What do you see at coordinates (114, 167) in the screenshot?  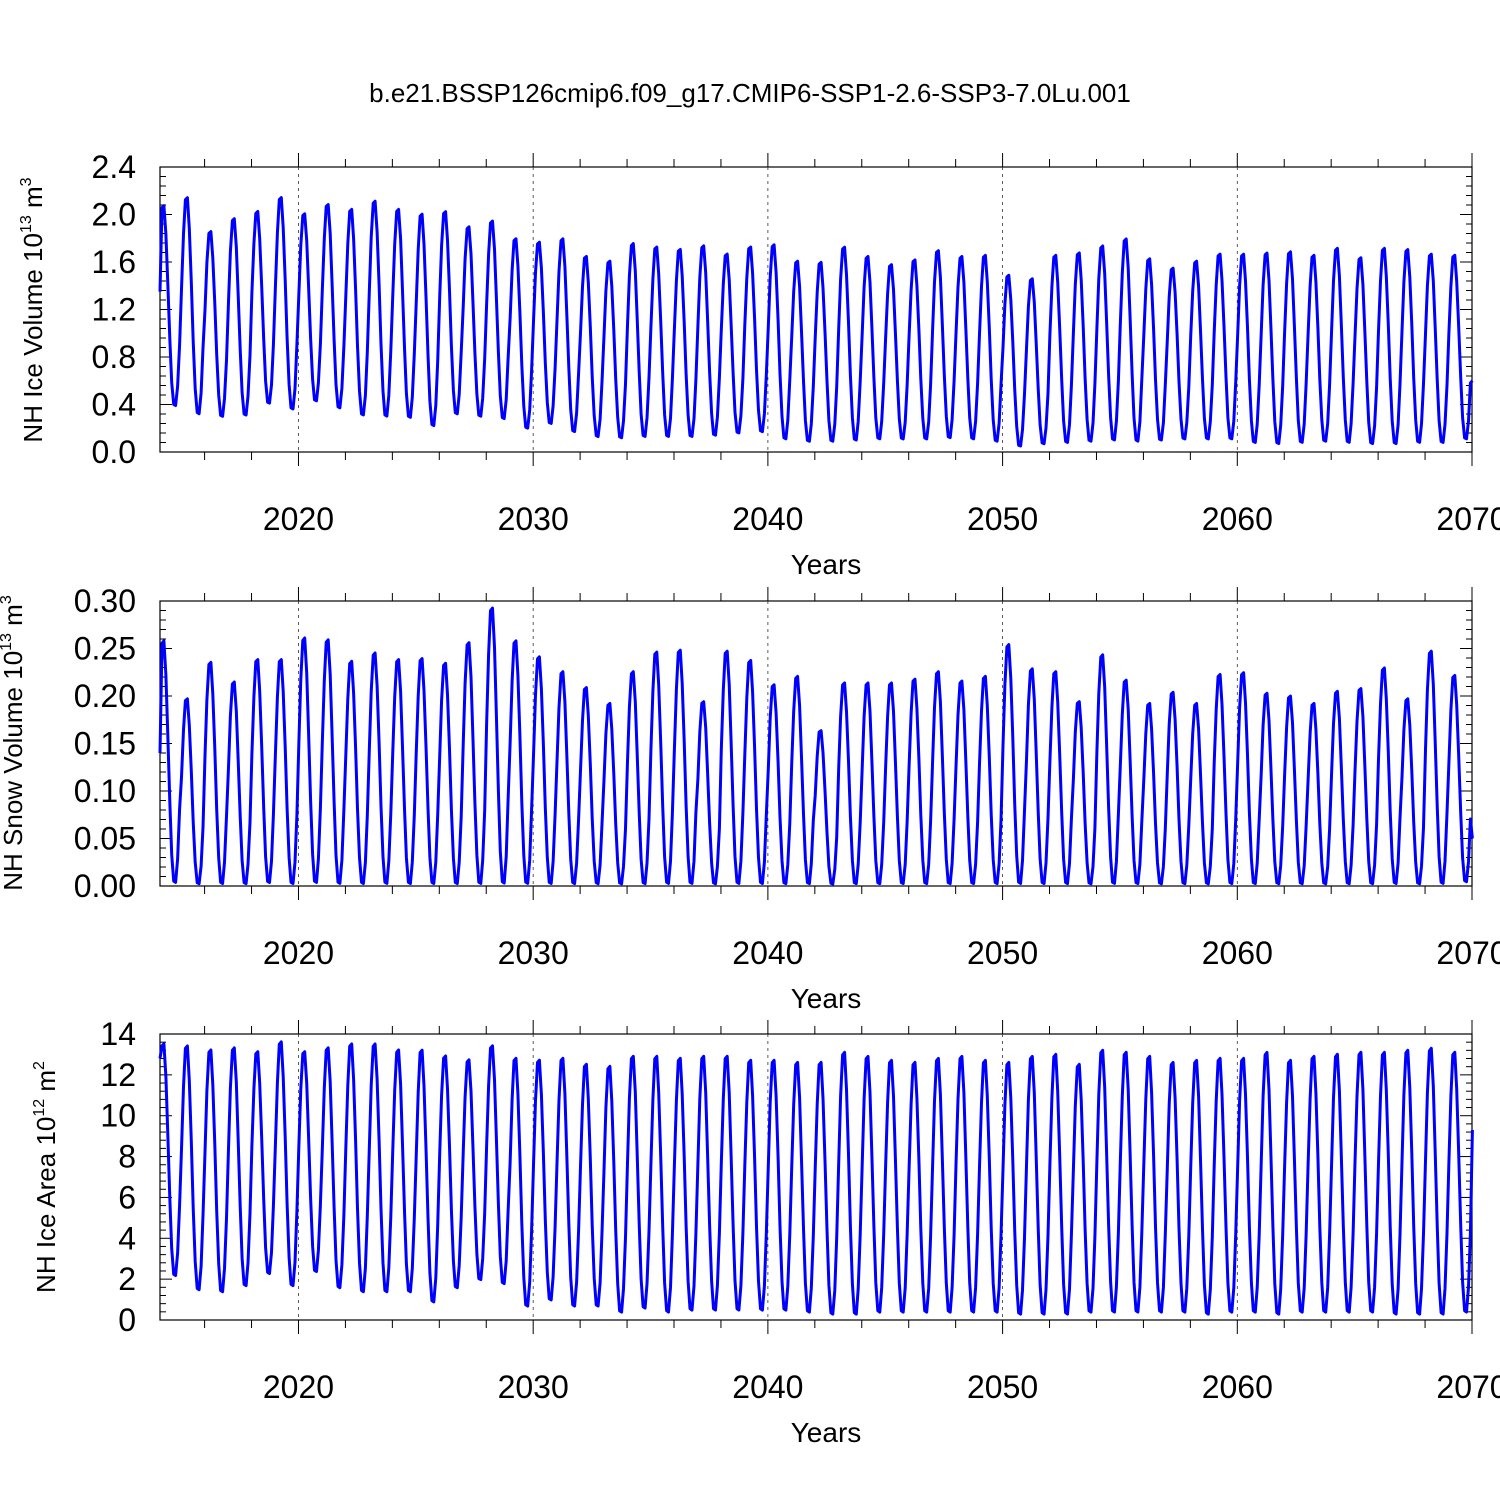 I see `y-tick-label: 2.4` at bounding box center [114, 167].